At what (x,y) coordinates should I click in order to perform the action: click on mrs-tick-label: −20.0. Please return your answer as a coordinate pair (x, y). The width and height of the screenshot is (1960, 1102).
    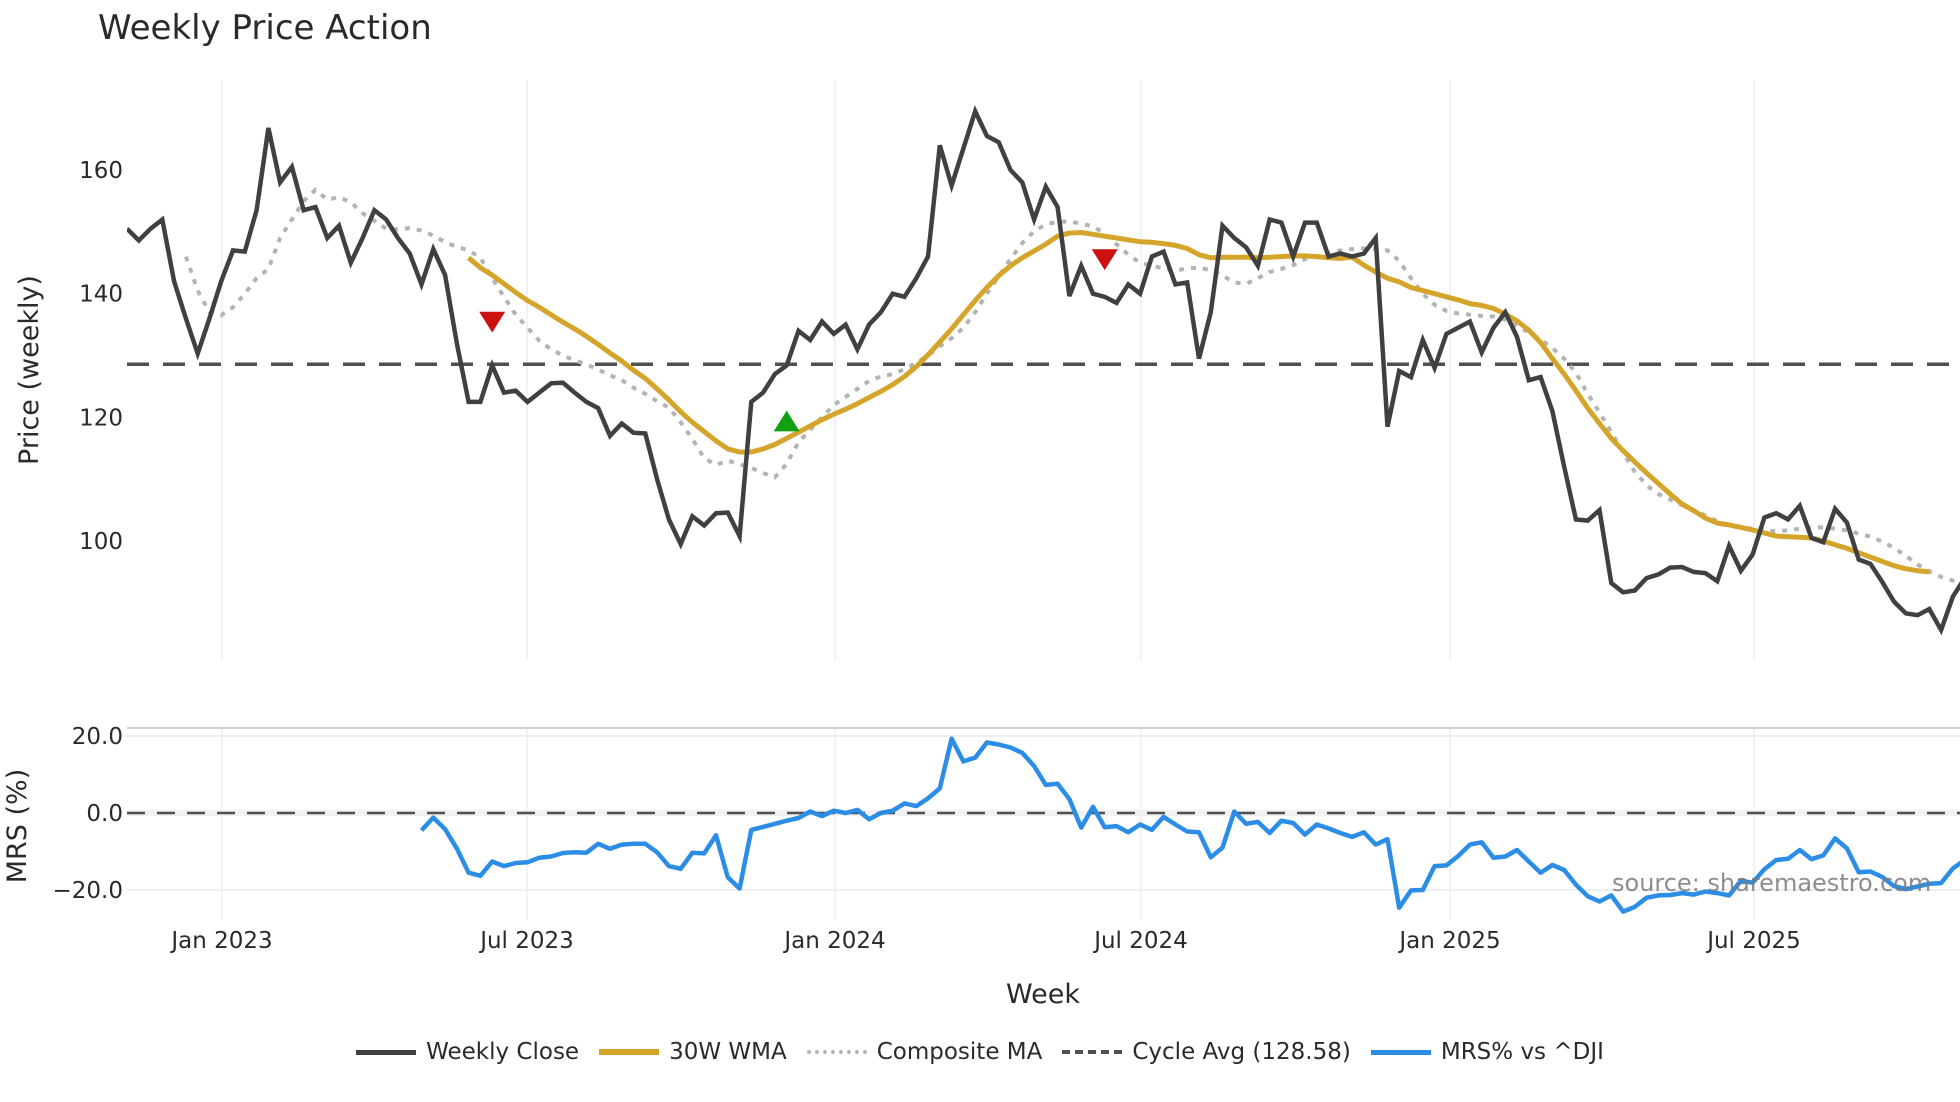
    Looking at the image, I should click on (88, 891).